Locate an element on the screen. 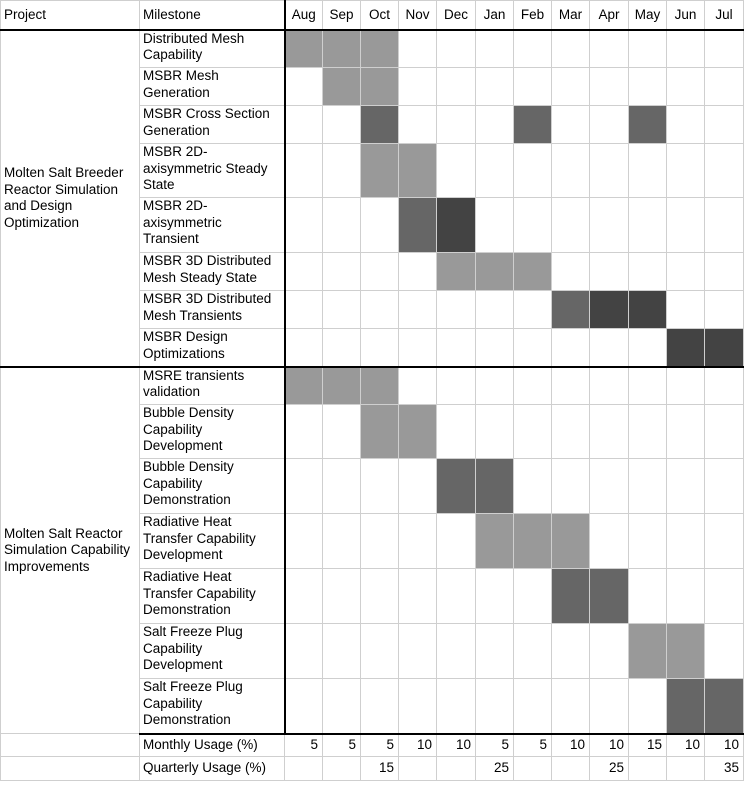 This screenshot has width=751, height=787. milestone-cell: Salt Freeze Plug Capability Development is located at coordinates (212, 651).